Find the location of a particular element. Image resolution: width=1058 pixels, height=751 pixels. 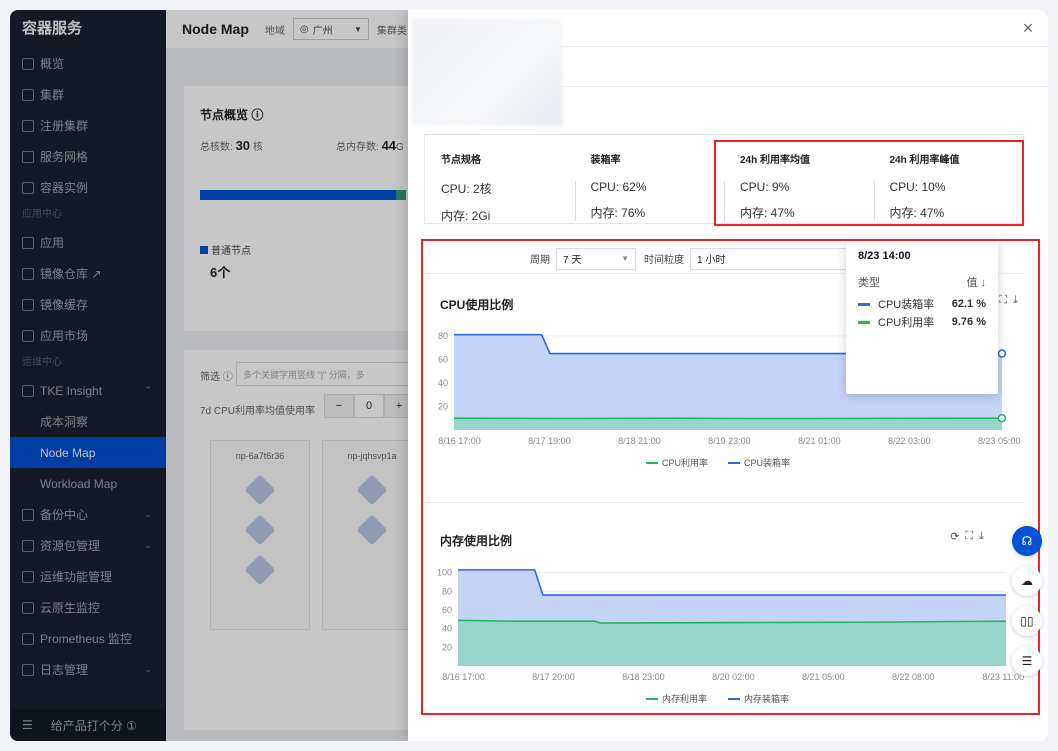

chevron-icon: ⌃ is located at coordinates (148, 390).